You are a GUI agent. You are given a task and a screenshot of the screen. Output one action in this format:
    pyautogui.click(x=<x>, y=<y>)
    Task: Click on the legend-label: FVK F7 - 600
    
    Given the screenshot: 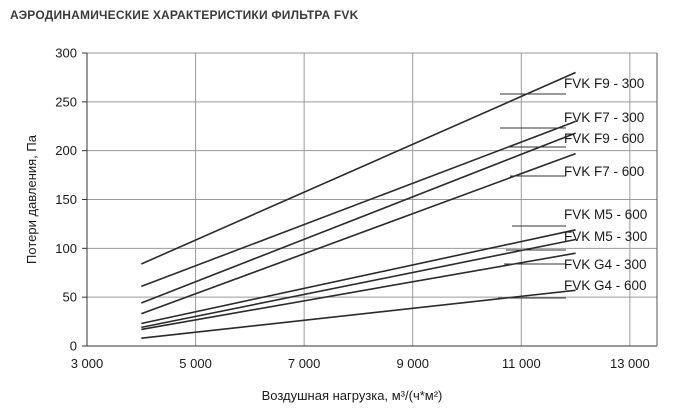 What is the action you would take?
    pyautogui.click(x=604, y=171)
    